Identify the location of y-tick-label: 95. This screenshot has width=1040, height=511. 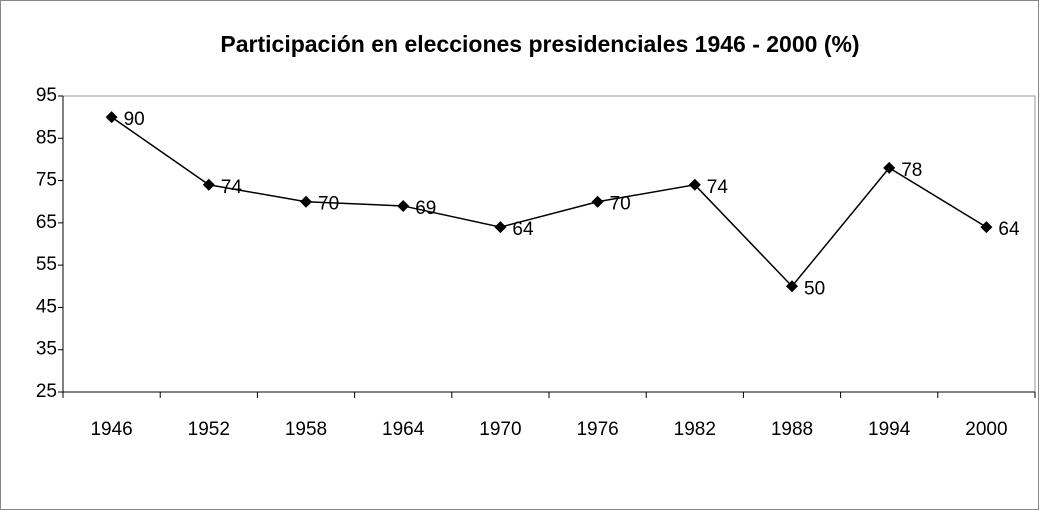
(46, 95).